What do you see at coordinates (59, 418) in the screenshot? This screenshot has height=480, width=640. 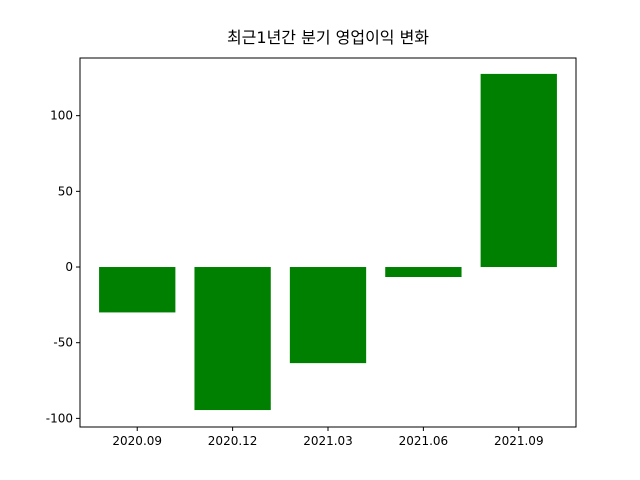 I see `y-tick-label: -100` at bounding box center [59, 418].